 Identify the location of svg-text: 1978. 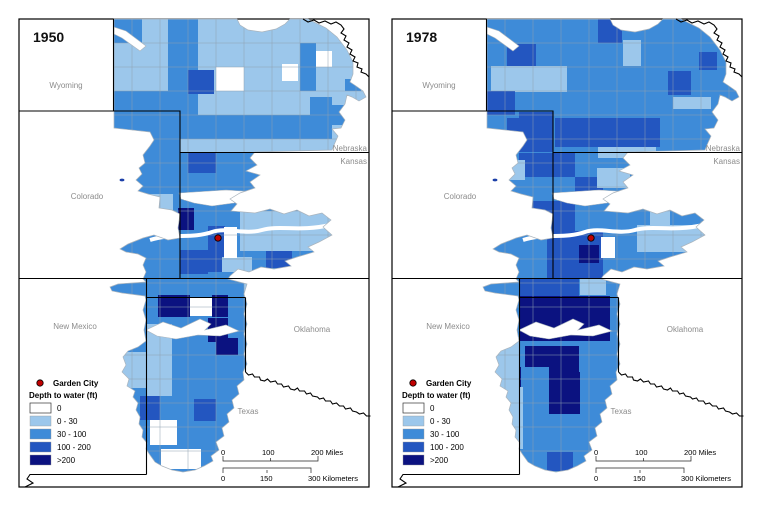
(421, 37).